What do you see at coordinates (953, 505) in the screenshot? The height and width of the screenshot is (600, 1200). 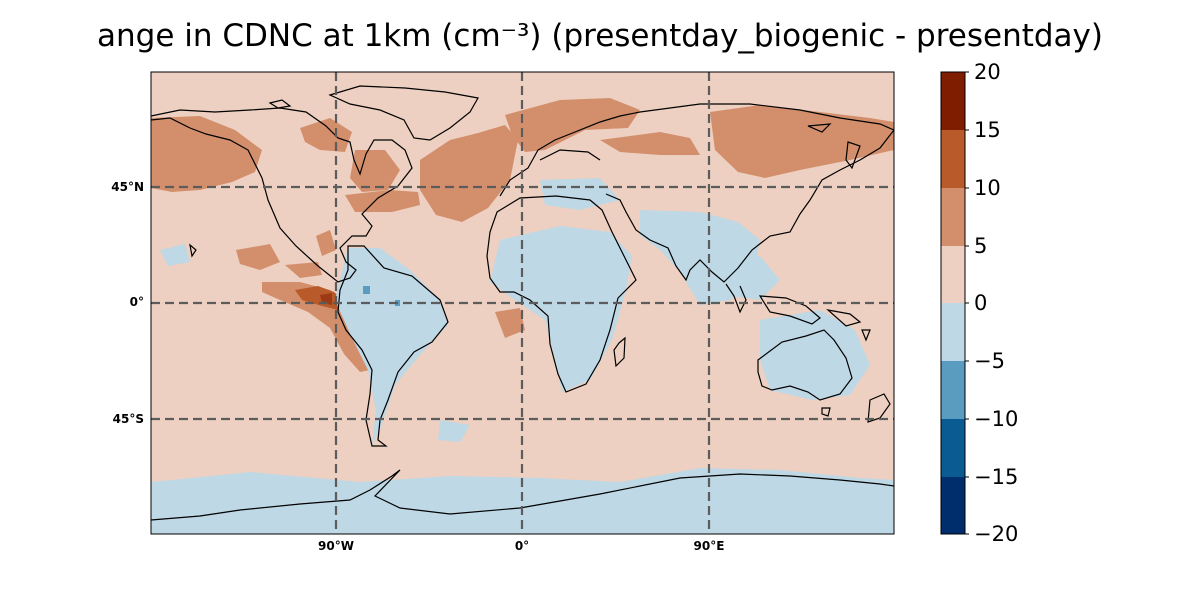 I see `colorbar-band-neg20-neg15` at bounding box center [953, 505].